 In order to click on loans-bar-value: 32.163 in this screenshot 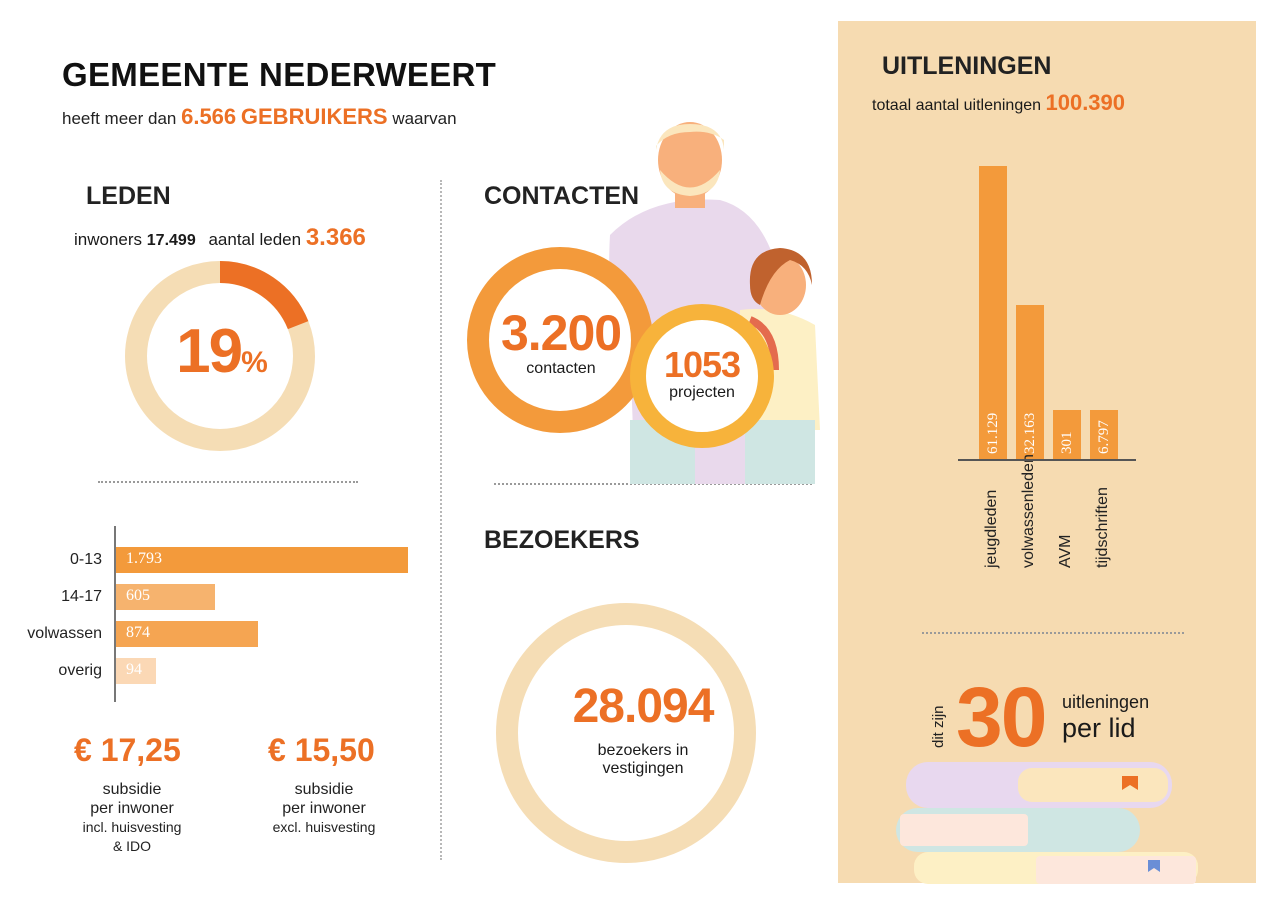, I will do `click(1030, 433)`.